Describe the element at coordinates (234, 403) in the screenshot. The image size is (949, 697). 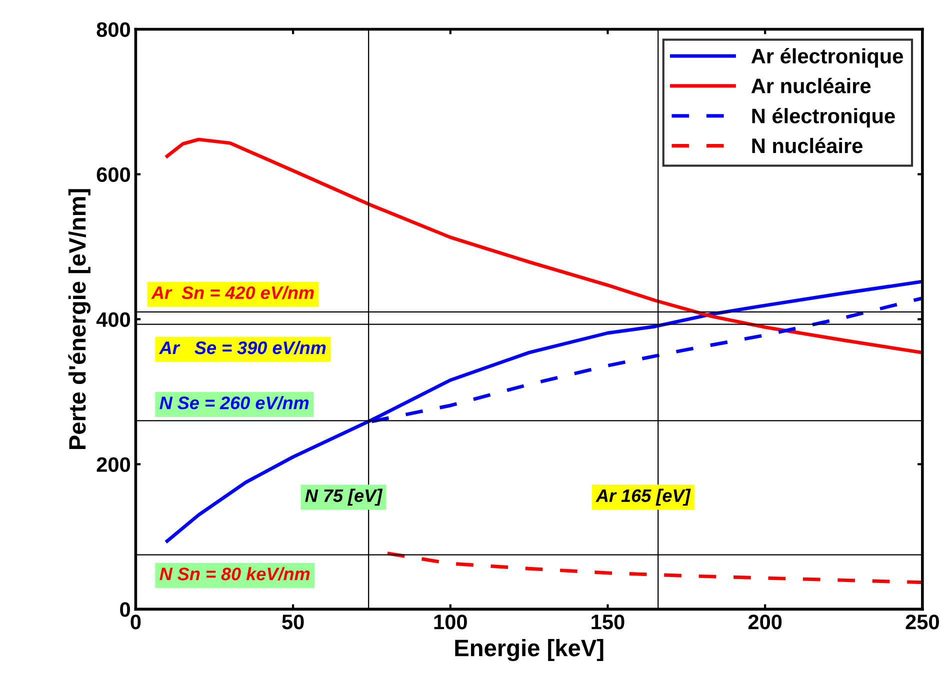
I see `annotation: N Se = 260 eV/nm` at that location.